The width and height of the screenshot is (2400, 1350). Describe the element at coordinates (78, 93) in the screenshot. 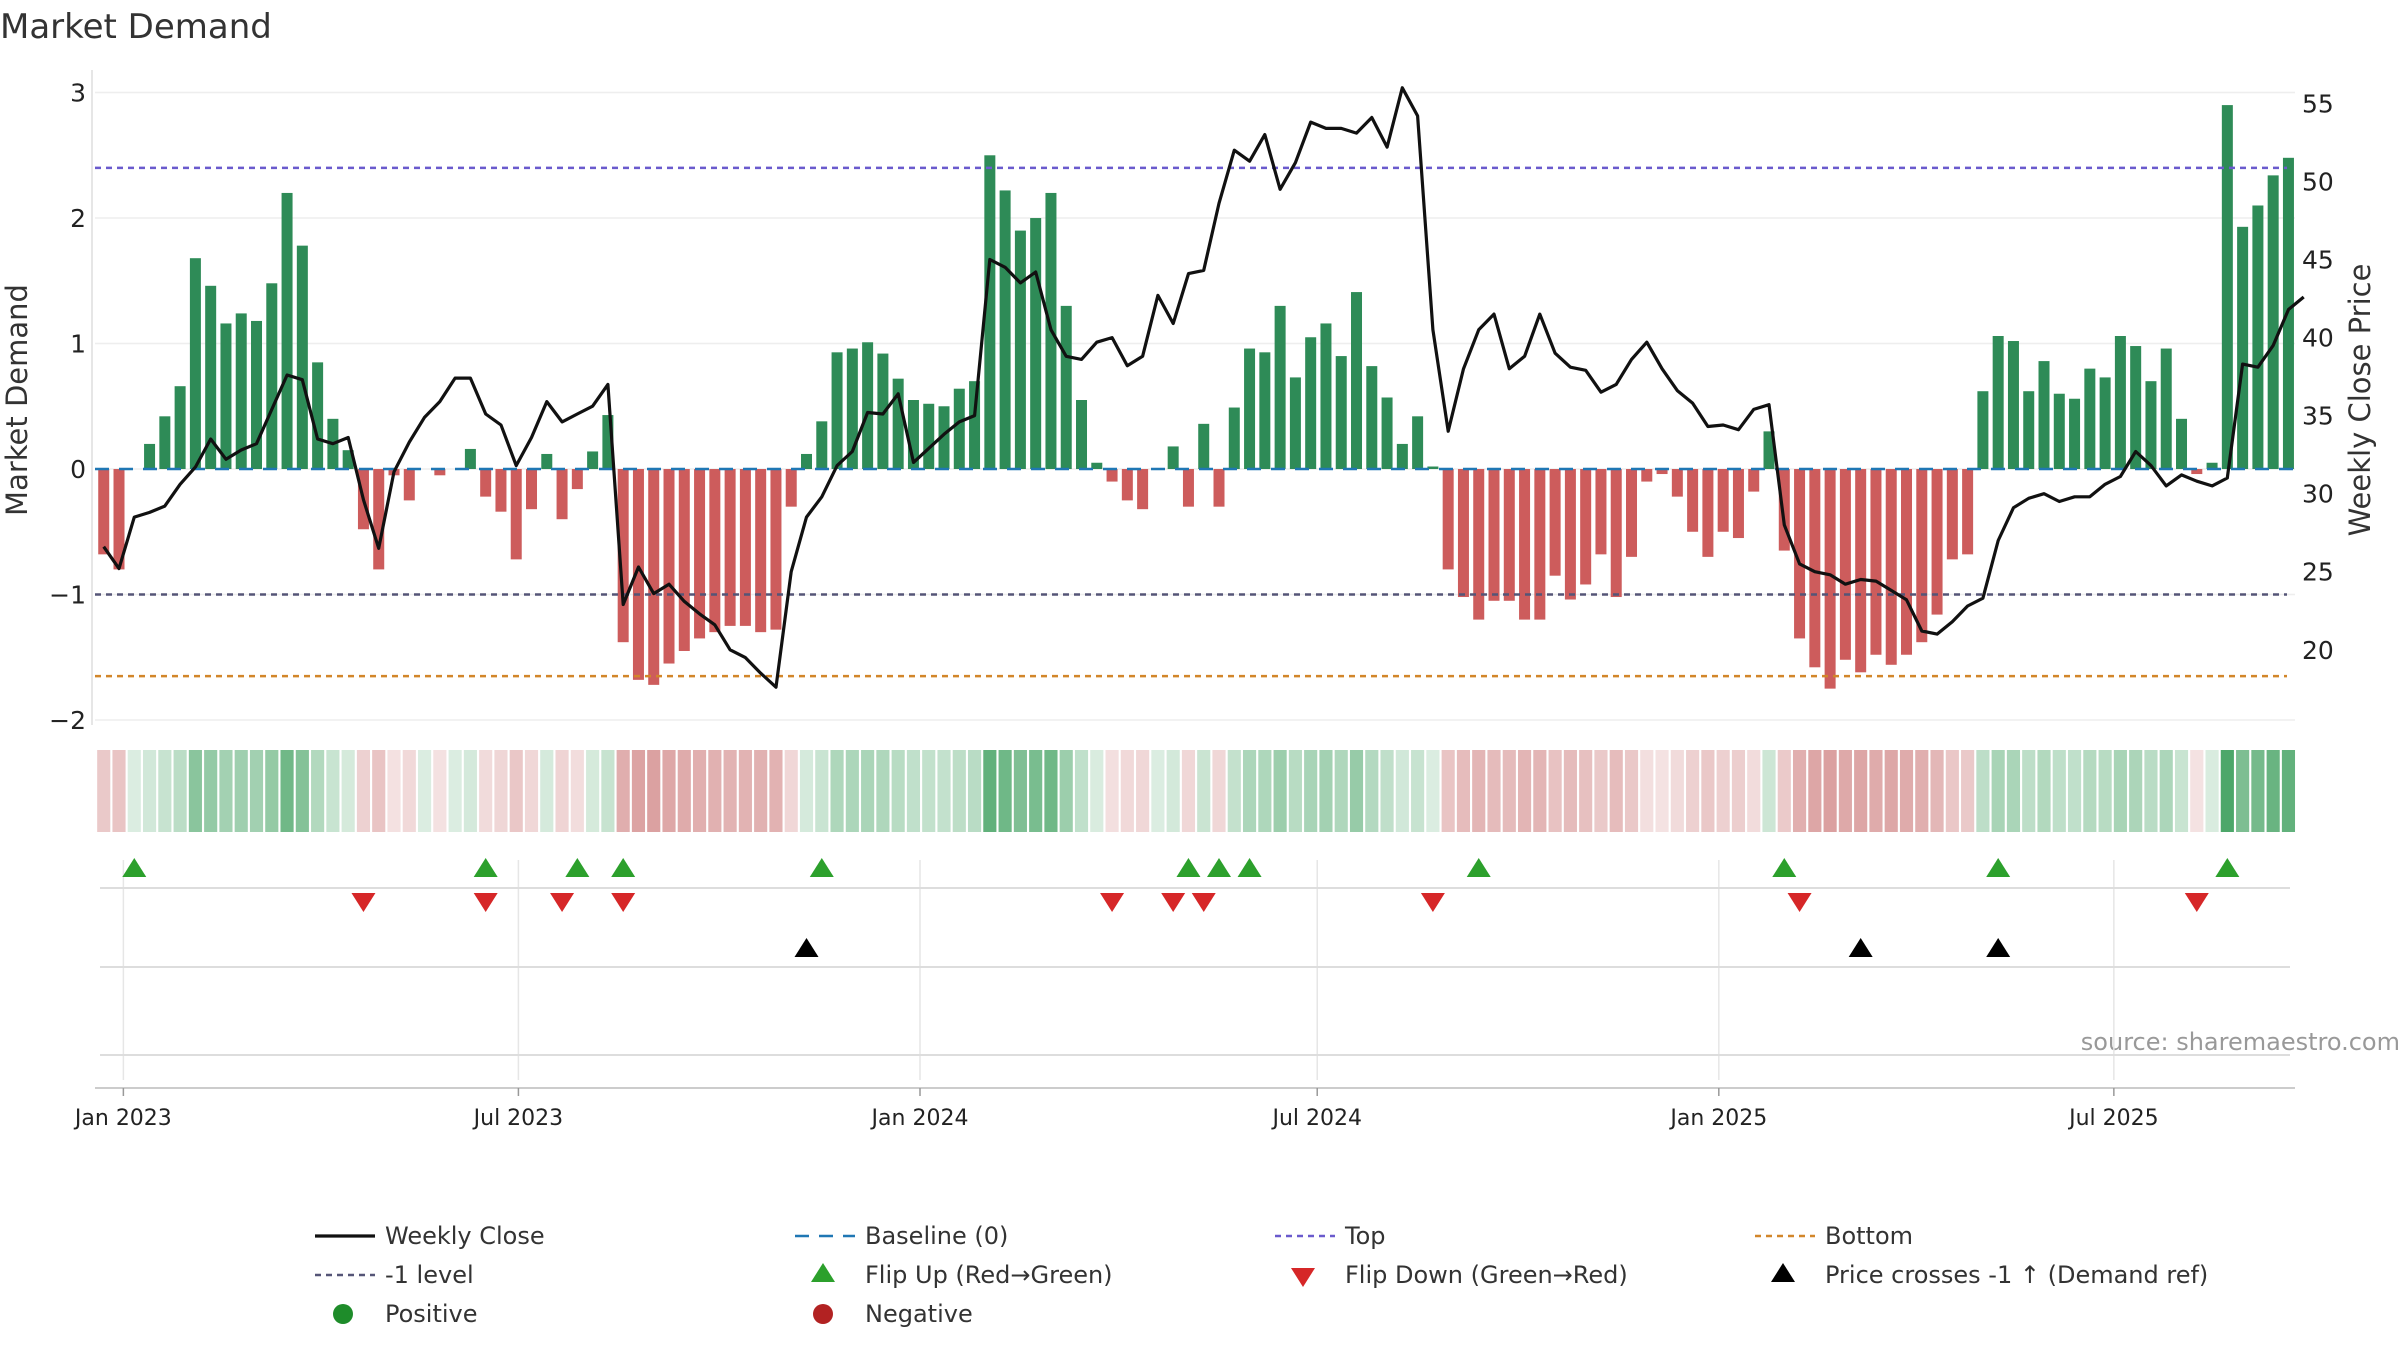

I see `y-tick-label: 3` at that location.